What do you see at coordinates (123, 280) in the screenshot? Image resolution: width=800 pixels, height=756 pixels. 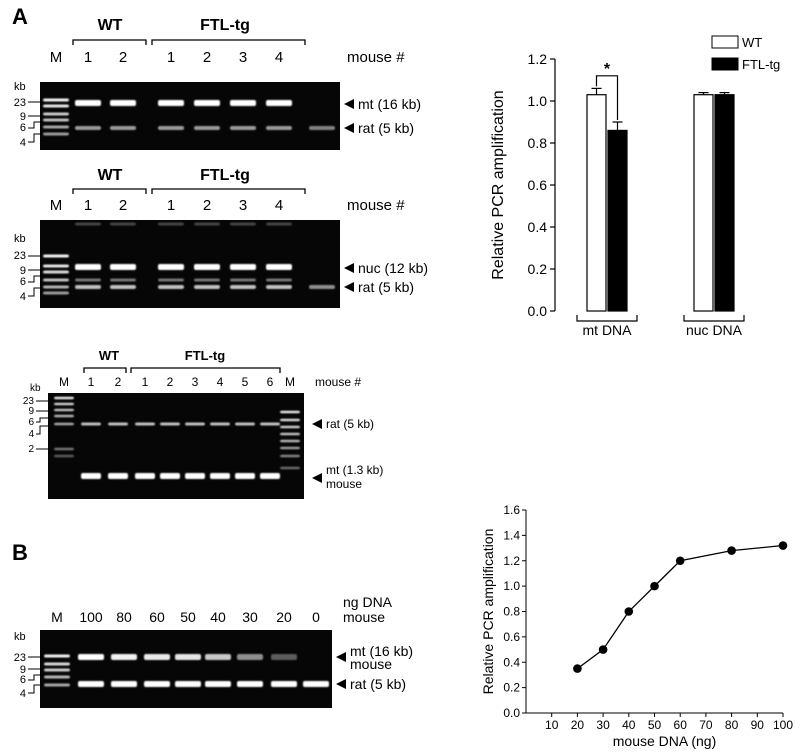 I see `nuc-sub-band` at bounding box center [123, 280].